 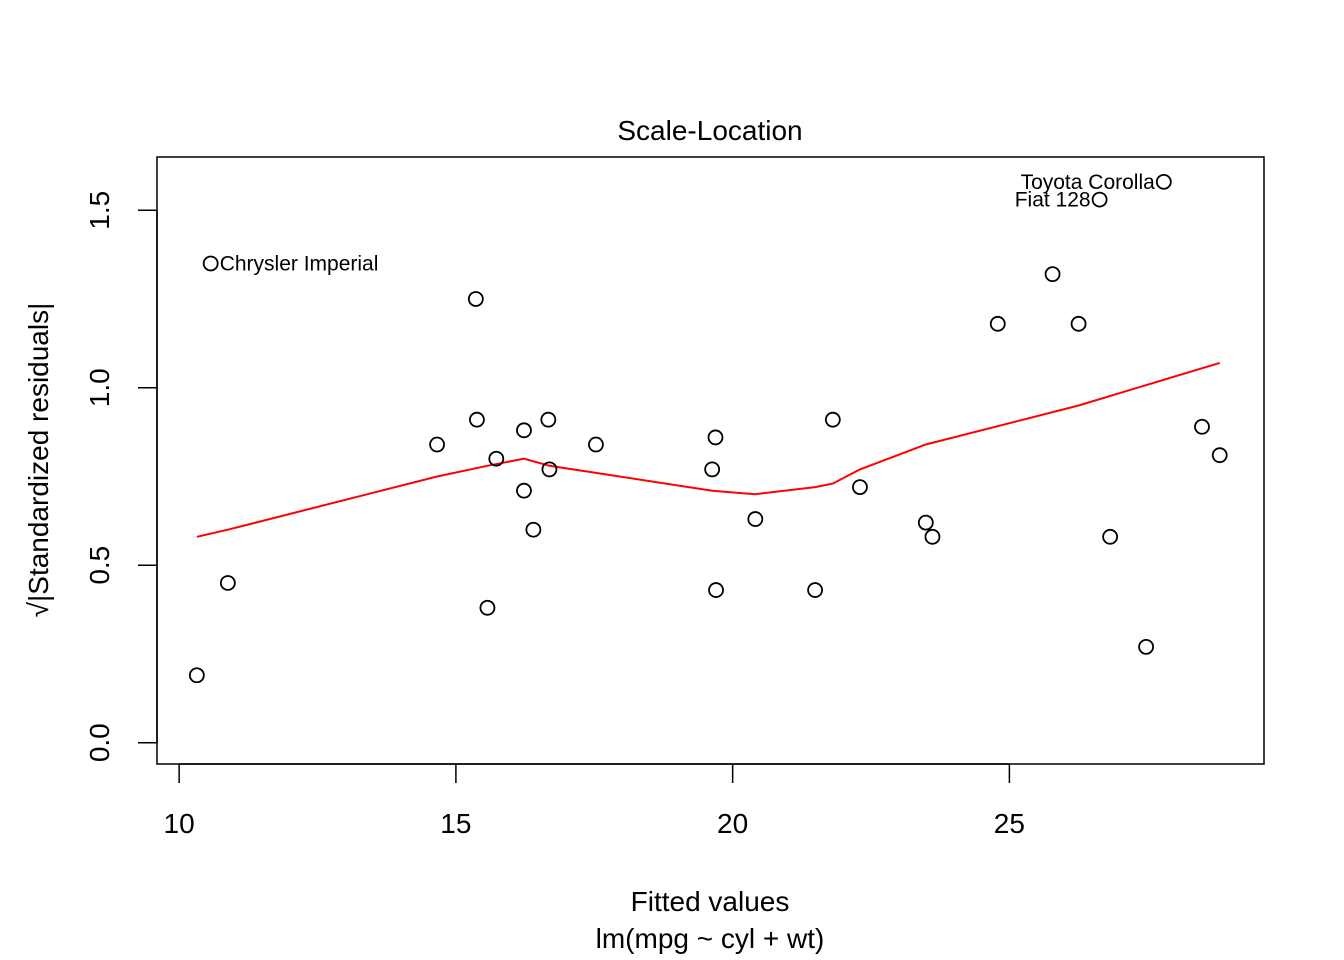 What do you see at coordinates (1053, 200) in the screenshot?
I see `point-label: Fiat 128` at bounding box center [1053, 200].